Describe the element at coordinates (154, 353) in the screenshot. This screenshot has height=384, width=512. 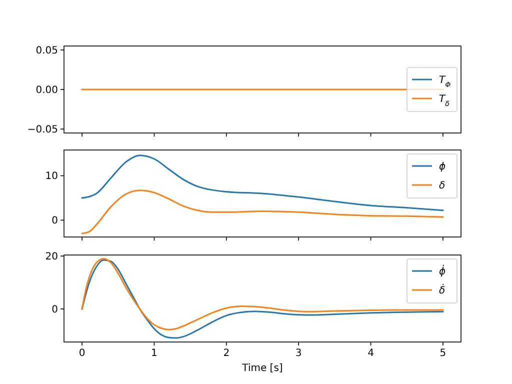
I see `x-tick-label: 1` at that location.